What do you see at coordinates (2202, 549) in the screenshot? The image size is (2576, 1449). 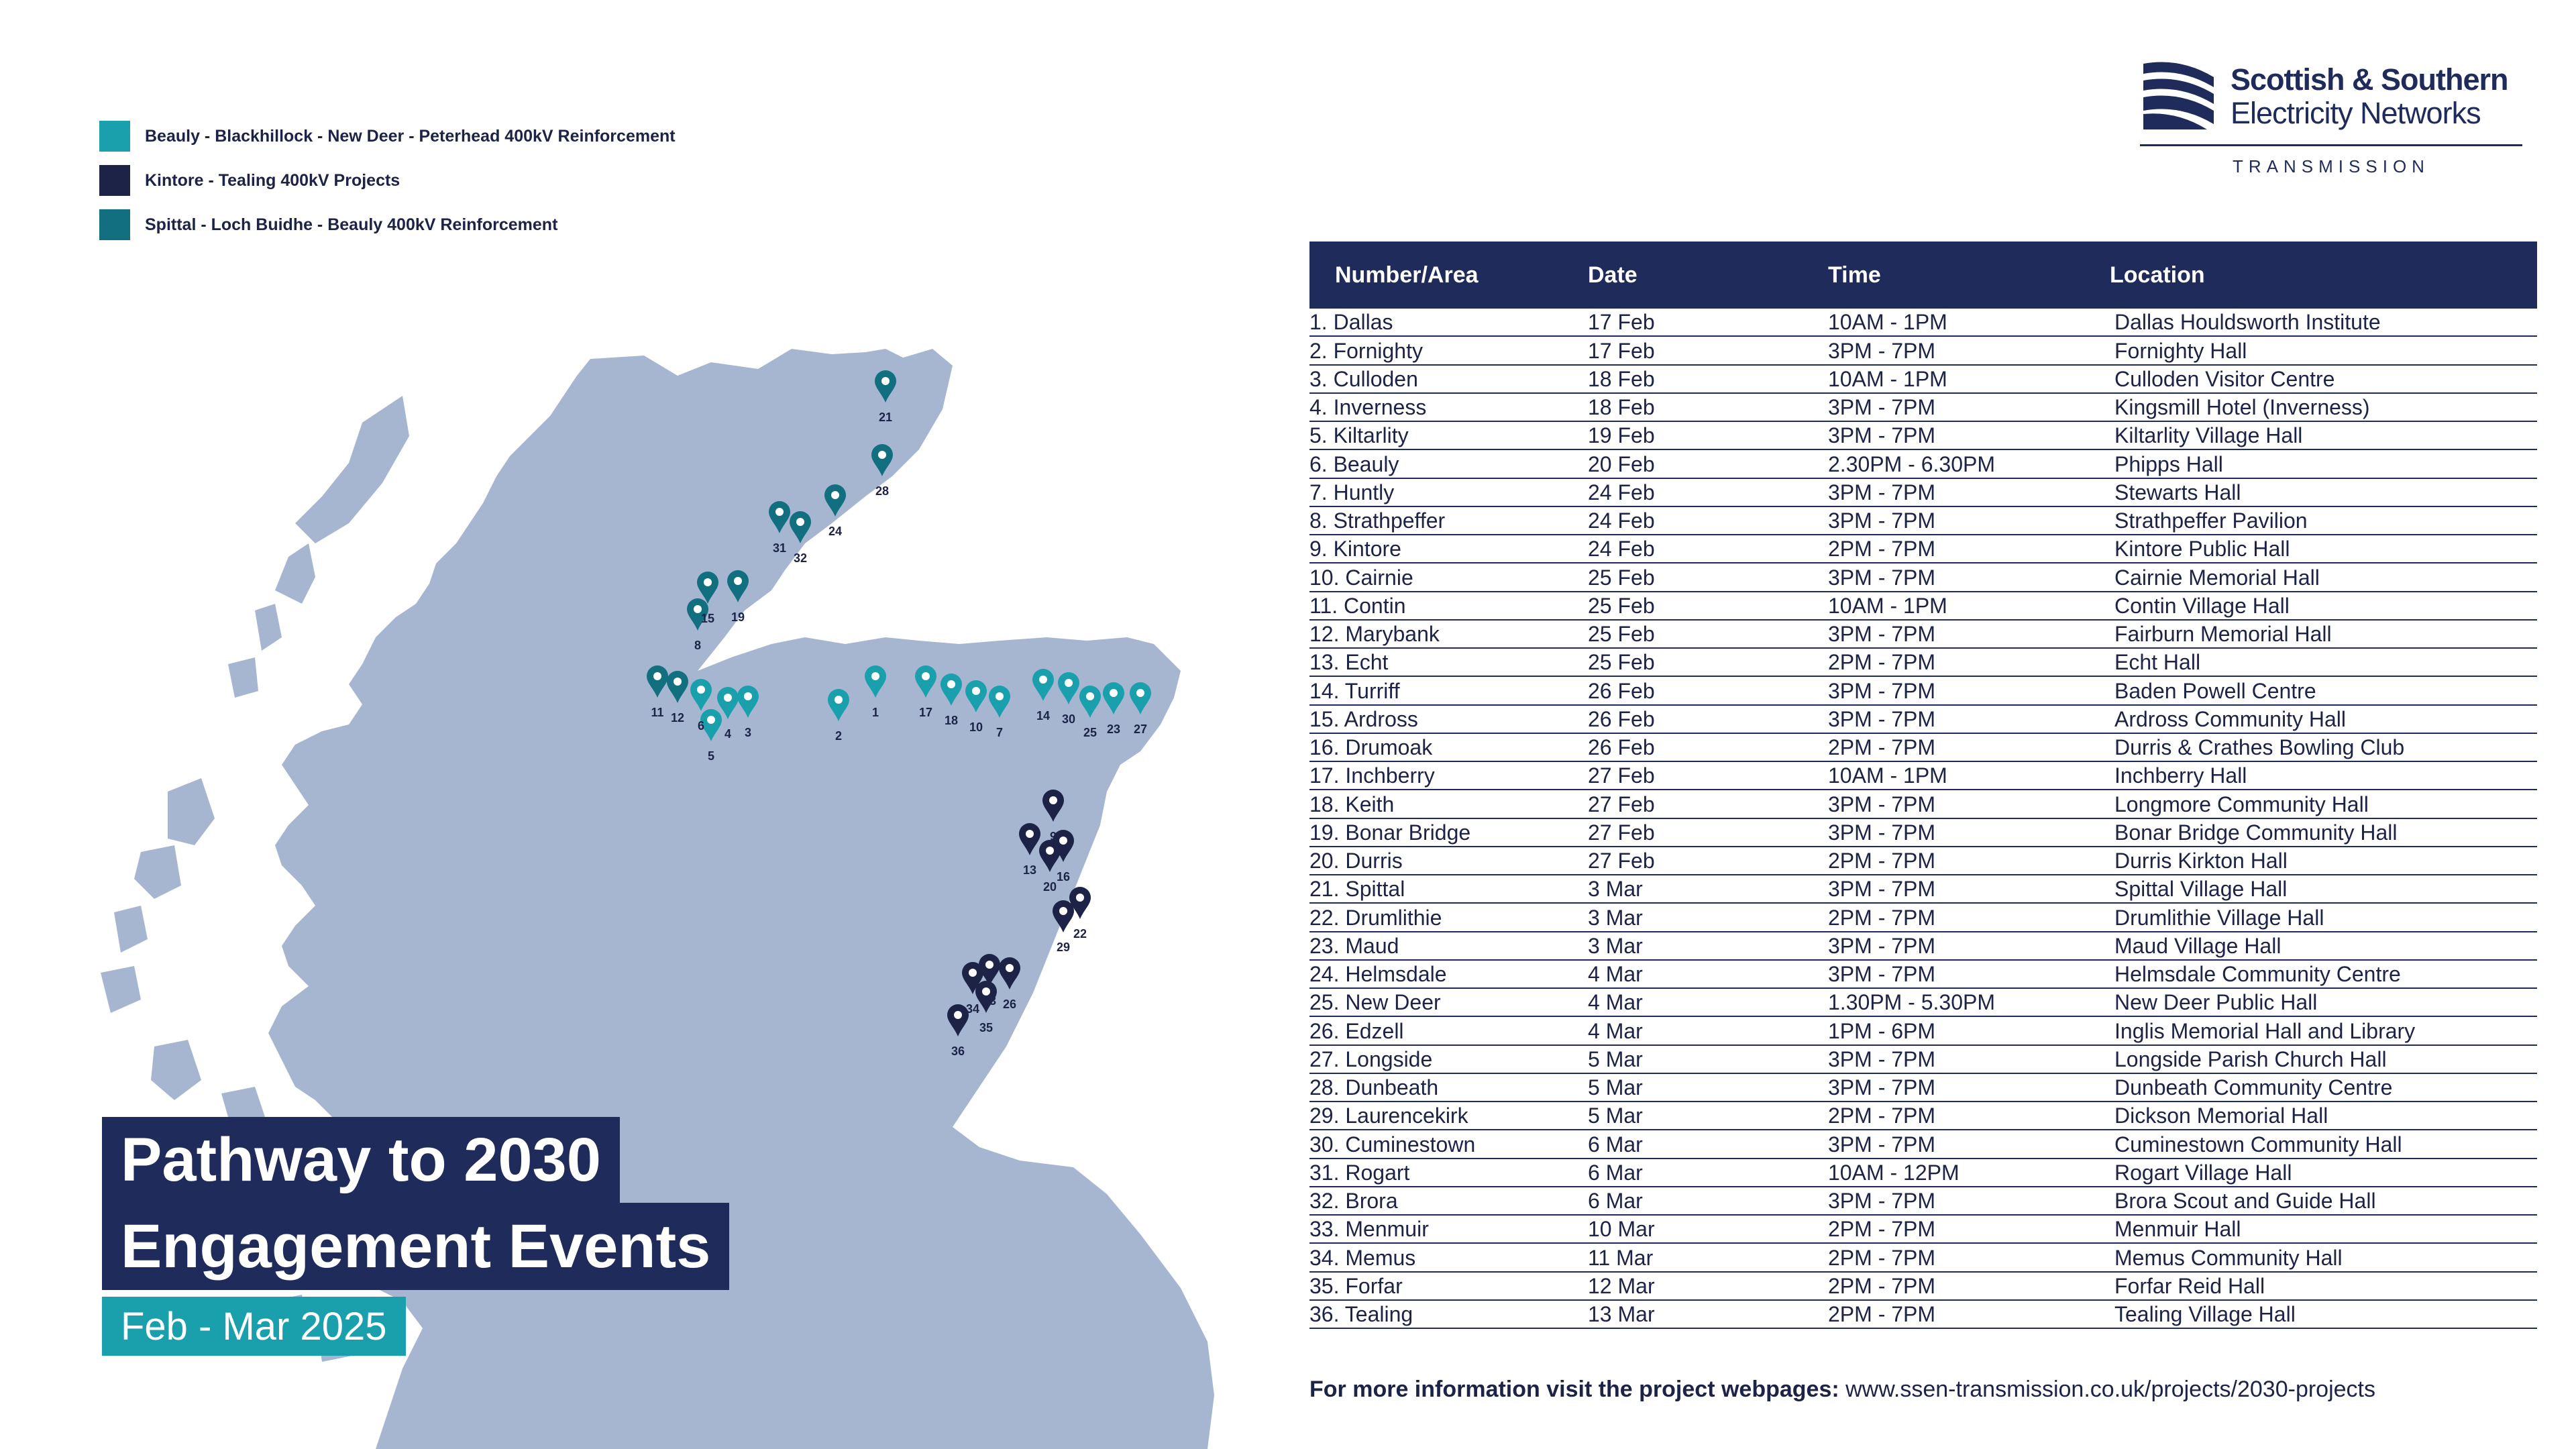 I see `table-cell: Kintore Public Hall` at bounding box center [2202, 549].